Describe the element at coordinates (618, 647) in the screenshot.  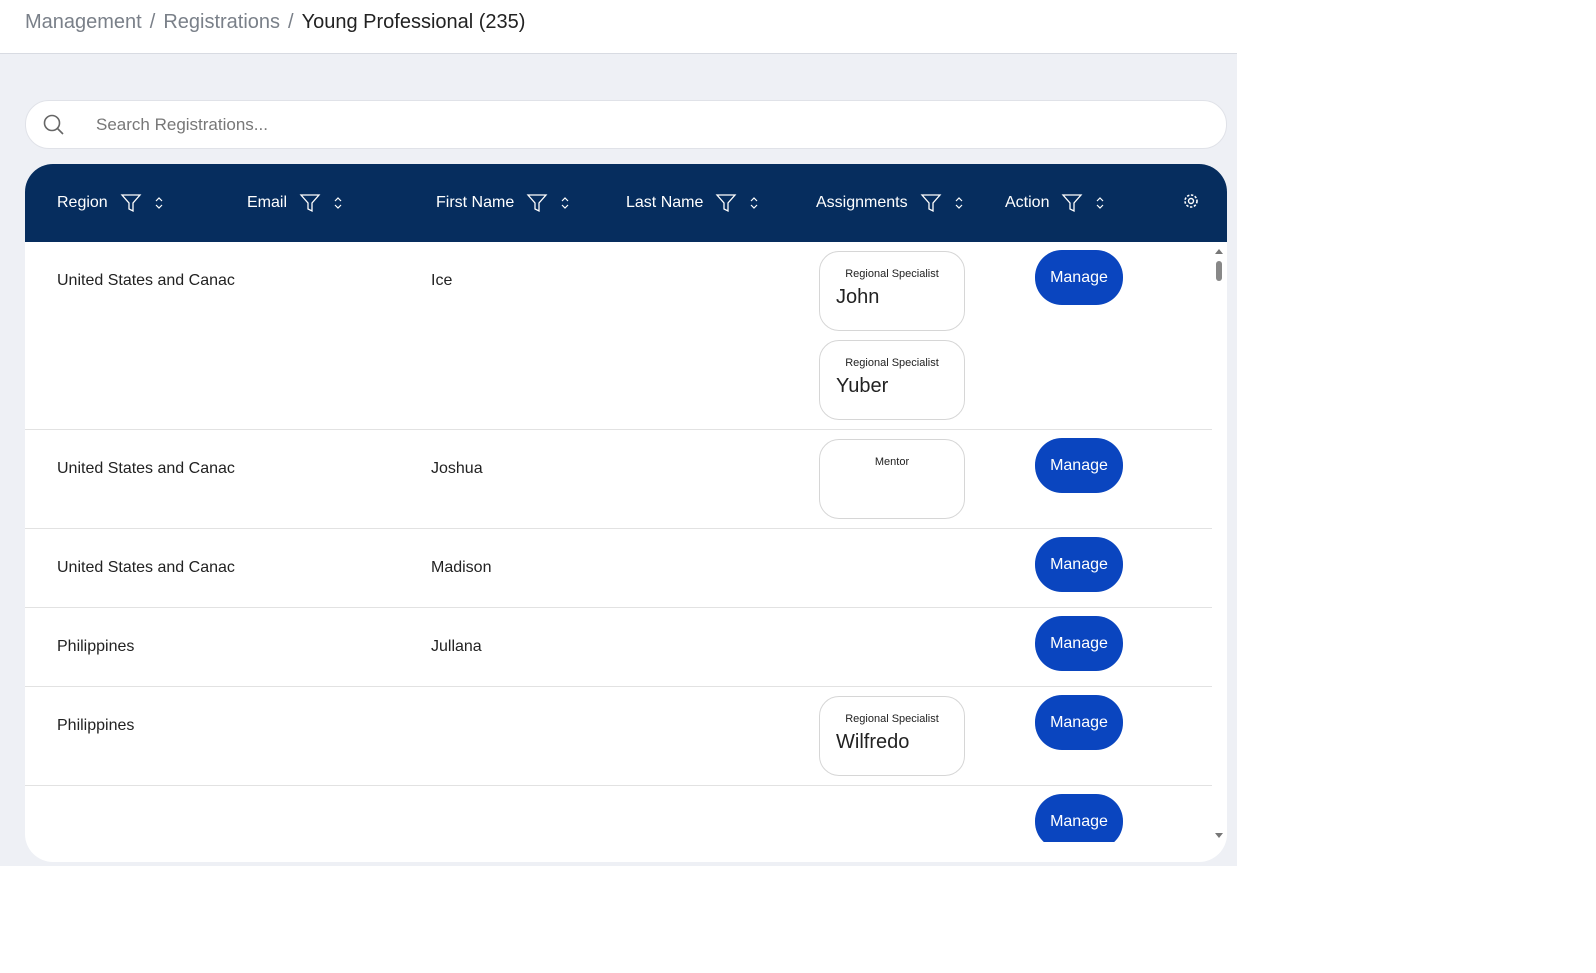
I see `table-row: Philippines Jullana Manage` at that location.